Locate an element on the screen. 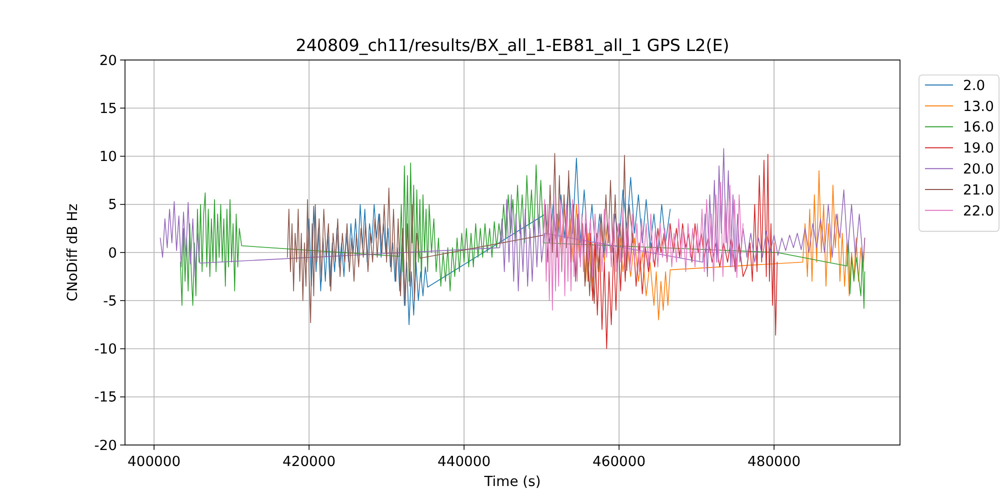  x-axis-title: Time (s) is located at coordinates (512, 482).